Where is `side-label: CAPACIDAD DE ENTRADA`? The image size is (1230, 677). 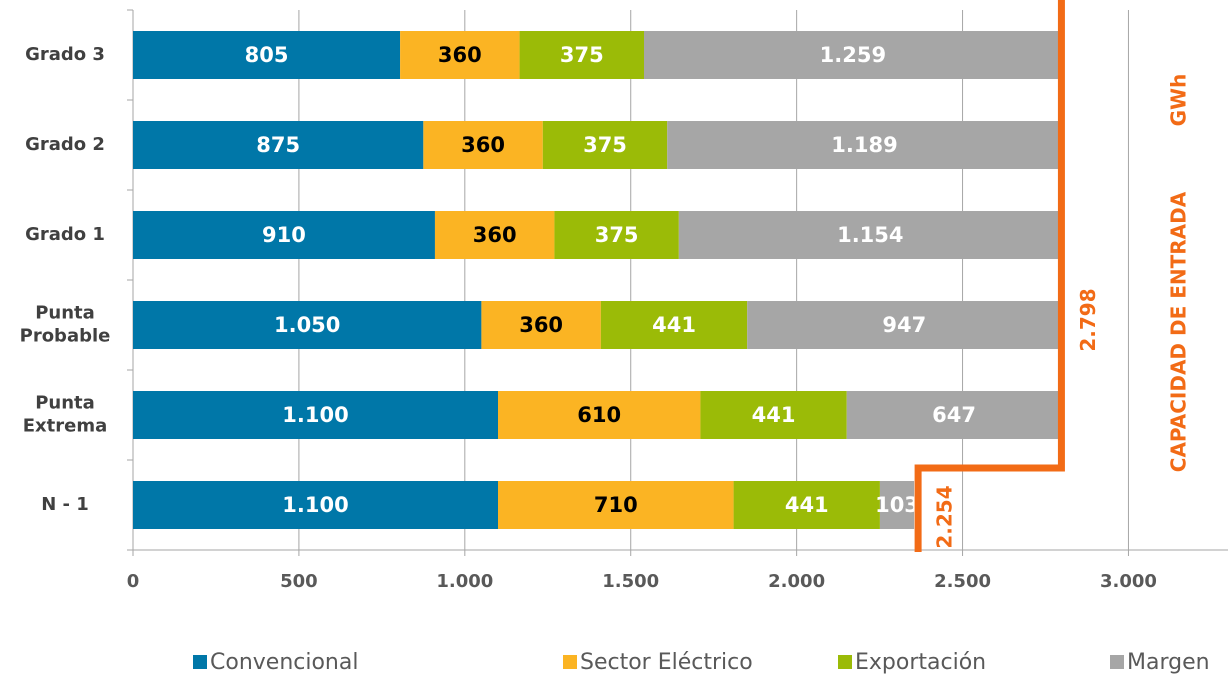 side-label: CAPACIDAD DE ENTRADA is located at coordinates (1179, 331).